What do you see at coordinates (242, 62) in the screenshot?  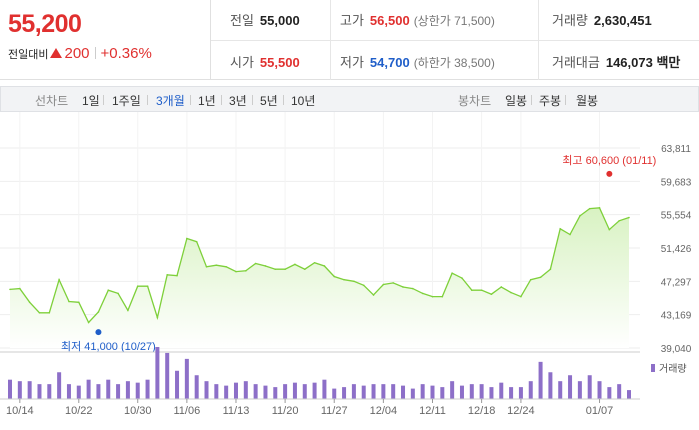 I see `open-label: 시가` at bounding box center [242, 62].